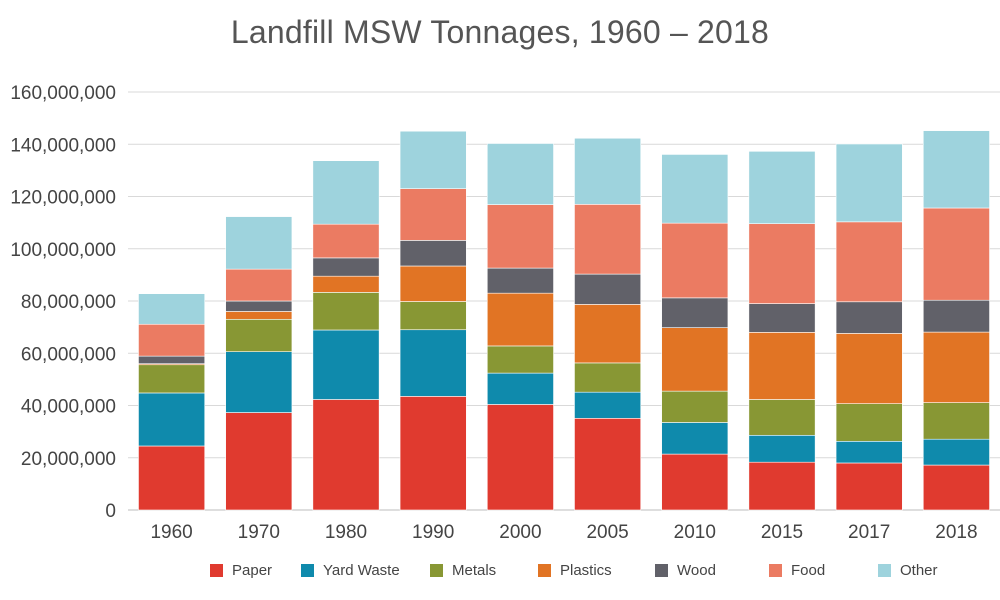 The width and height of the screenshot is (1000, 600). Describe the element at coordinates (869, 532) in the screenshot. I see `x-tick-label: 2017` at that location.